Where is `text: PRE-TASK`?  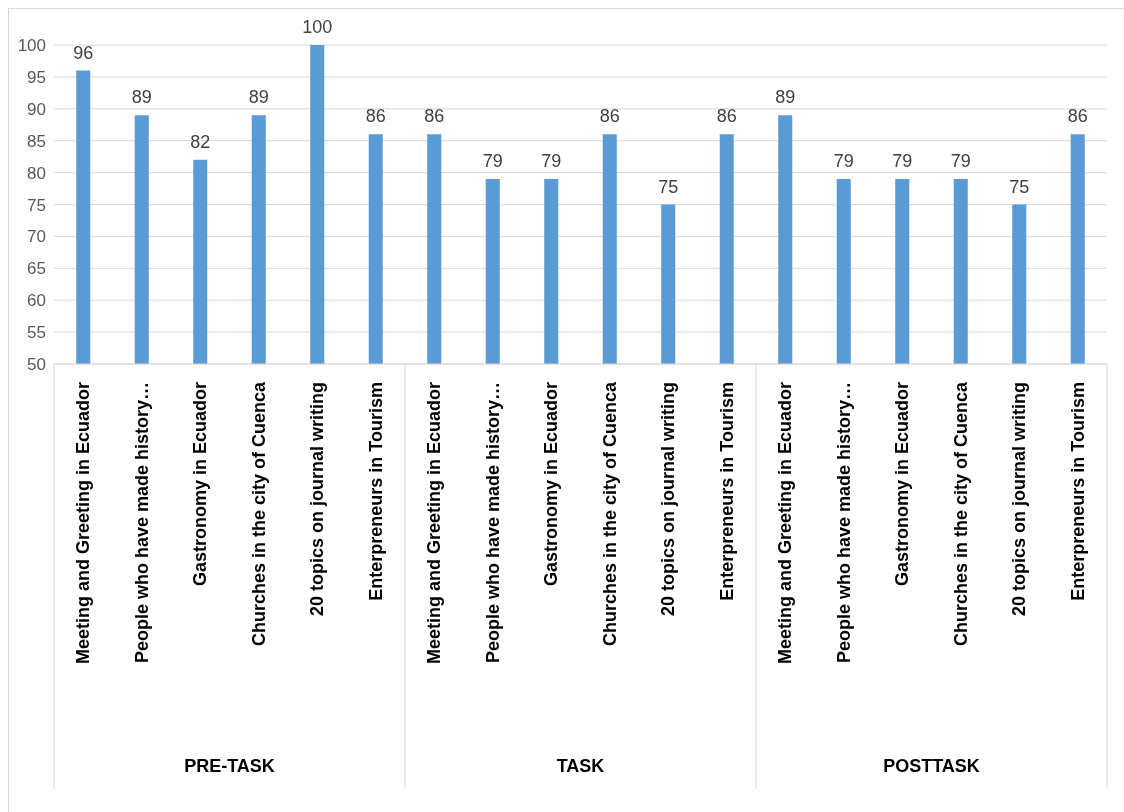
text: PRE-TASK is located at coordinates (229, 766).